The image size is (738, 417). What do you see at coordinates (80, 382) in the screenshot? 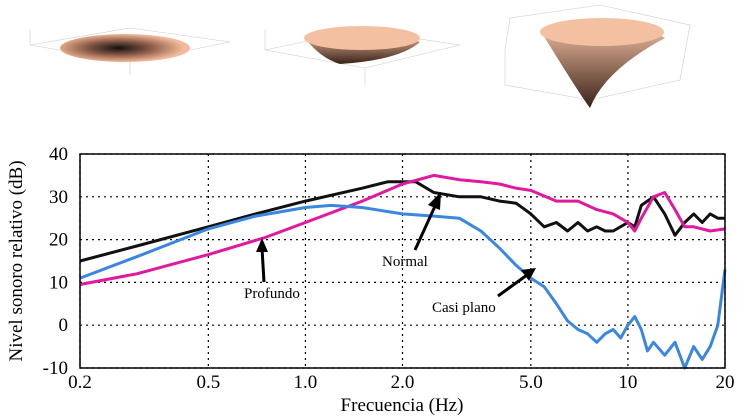
I see `x-tick-label: 0.2` at bounding box center [80, 382].